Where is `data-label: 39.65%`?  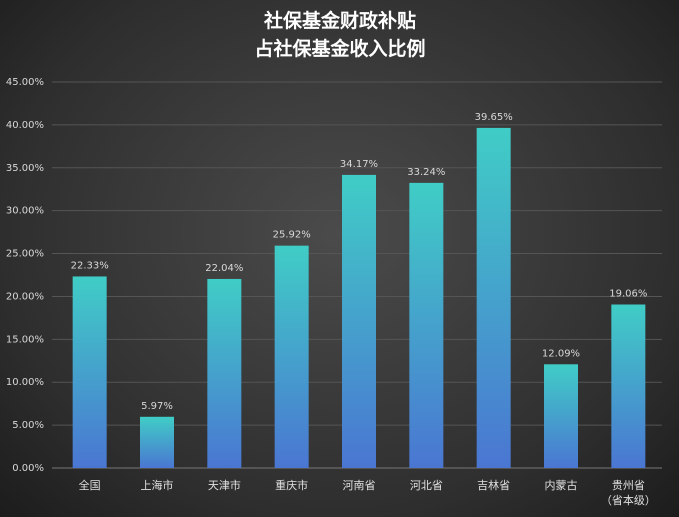 data-label: 39.65% is located at coordinates (494, 117).